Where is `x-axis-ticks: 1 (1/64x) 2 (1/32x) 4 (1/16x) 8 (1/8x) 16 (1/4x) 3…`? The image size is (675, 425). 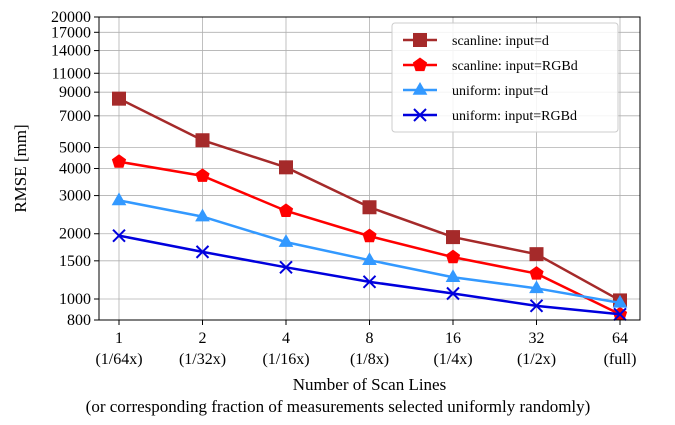 x-axis-ticks: 1 (1/64x) 2 (1/32x) 4 (1/16x) 8 (1/8x) 16 (1/4x) 3… is located at coordinates (365, 344).